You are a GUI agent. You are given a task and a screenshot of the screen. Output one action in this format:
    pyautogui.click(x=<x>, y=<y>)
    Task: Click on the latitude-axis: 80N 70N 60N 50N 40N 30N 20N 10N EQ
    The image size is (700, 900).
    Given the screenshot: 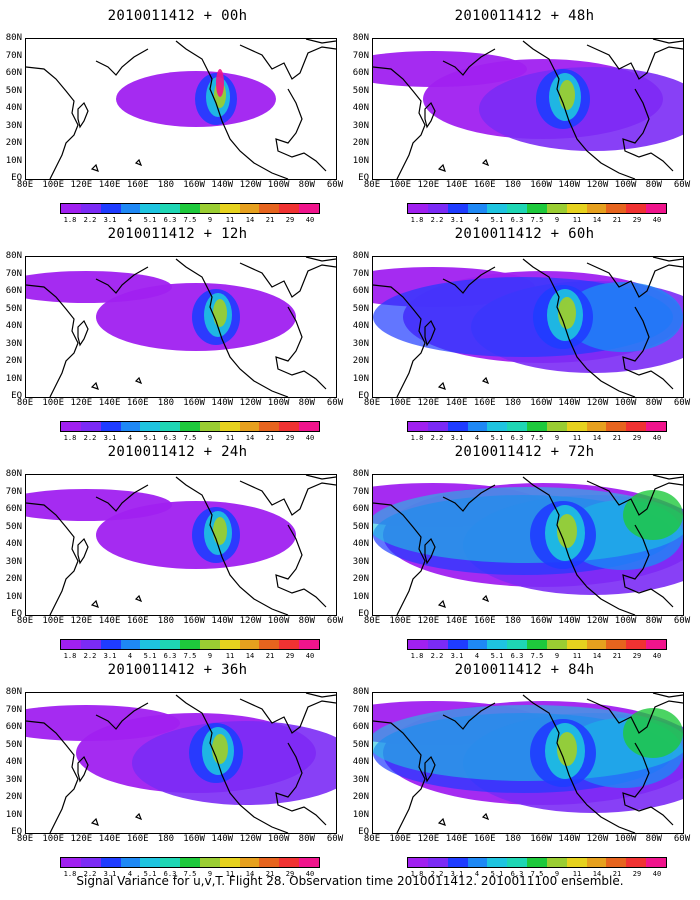 What is the action you would take?
    pyautogui.click(x=362, y=762)
    